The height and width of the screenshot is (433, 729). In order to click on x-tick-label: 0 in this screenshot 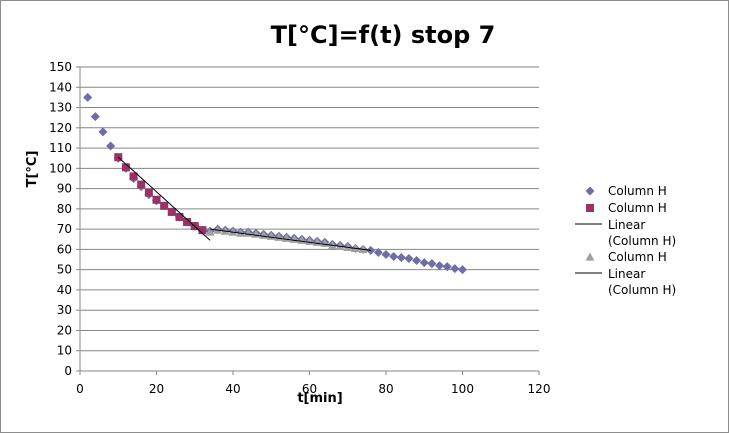, I will do `click(80, 389)`.